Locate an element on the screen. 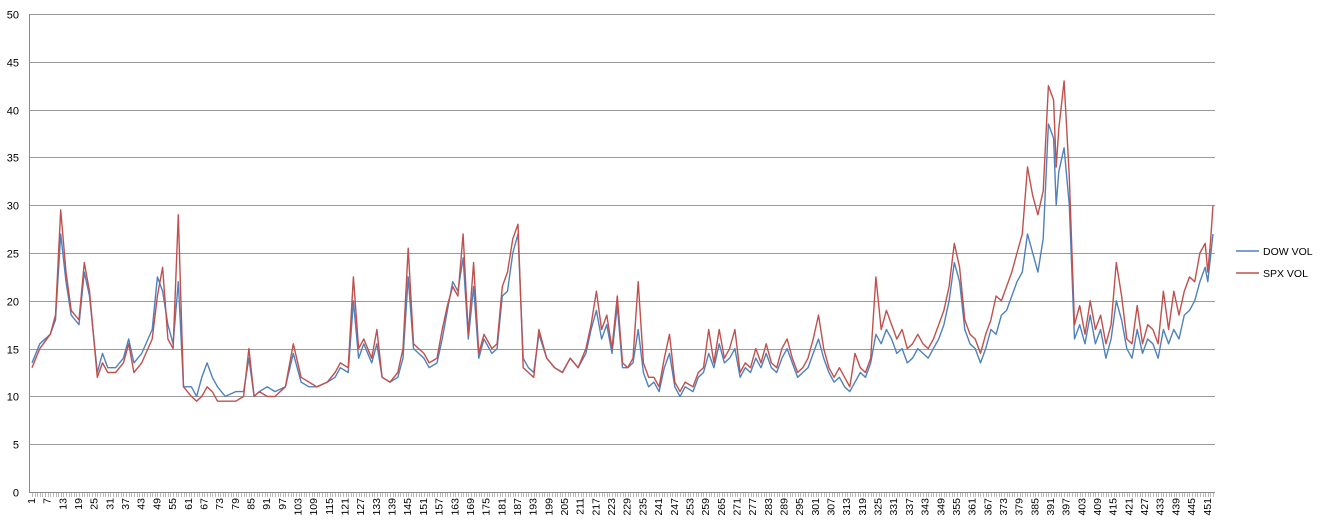  y-tick-label: 0 is located at coordinates (16, 494).